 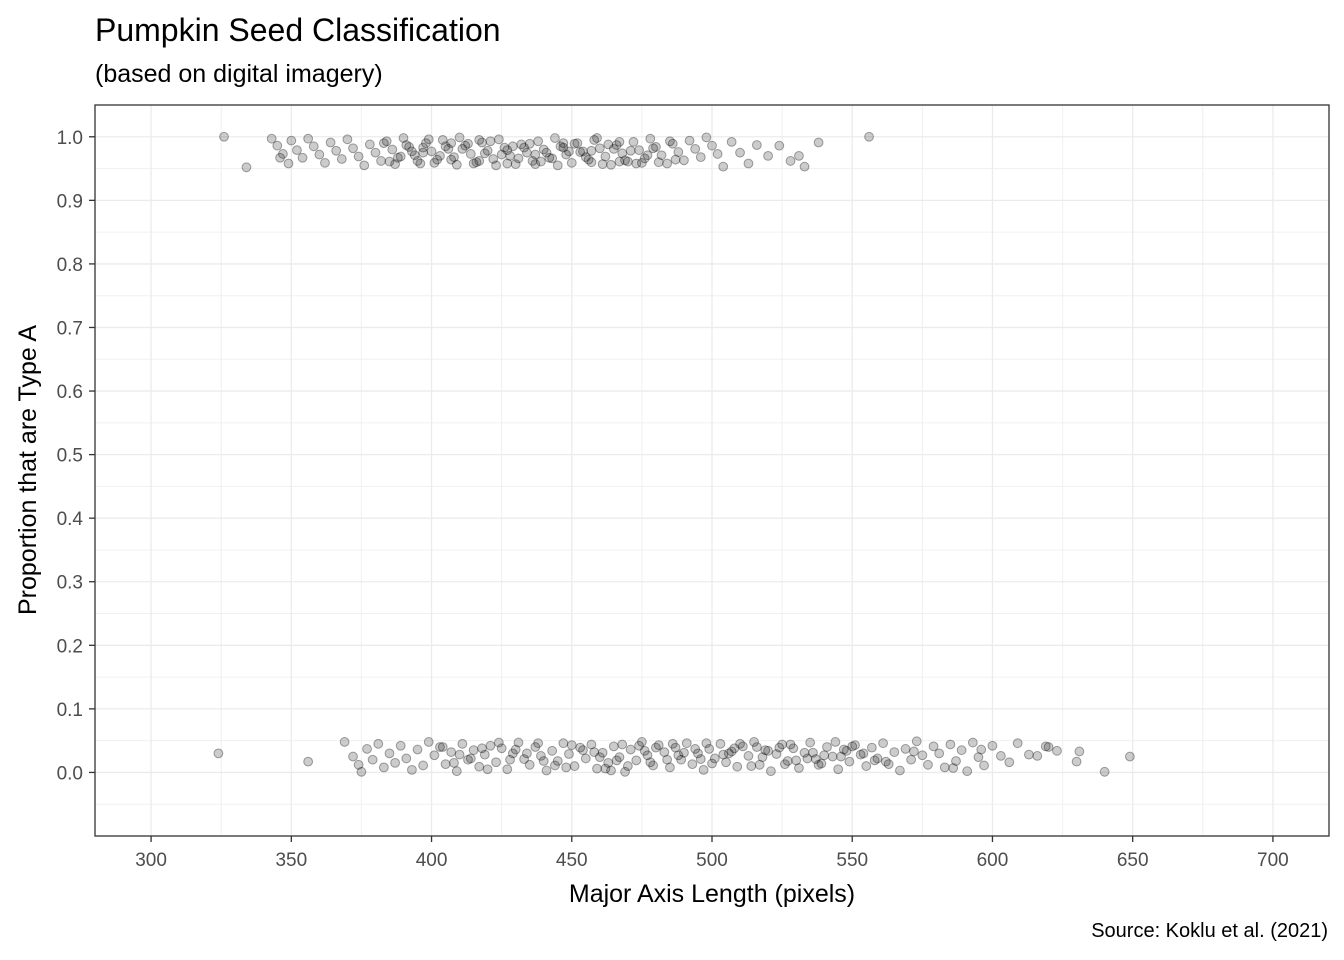 What do you see at coordinates (70, 138) in the screenshot?
I see `y-tick-label: 1.0` at bounding box center [70, 138].